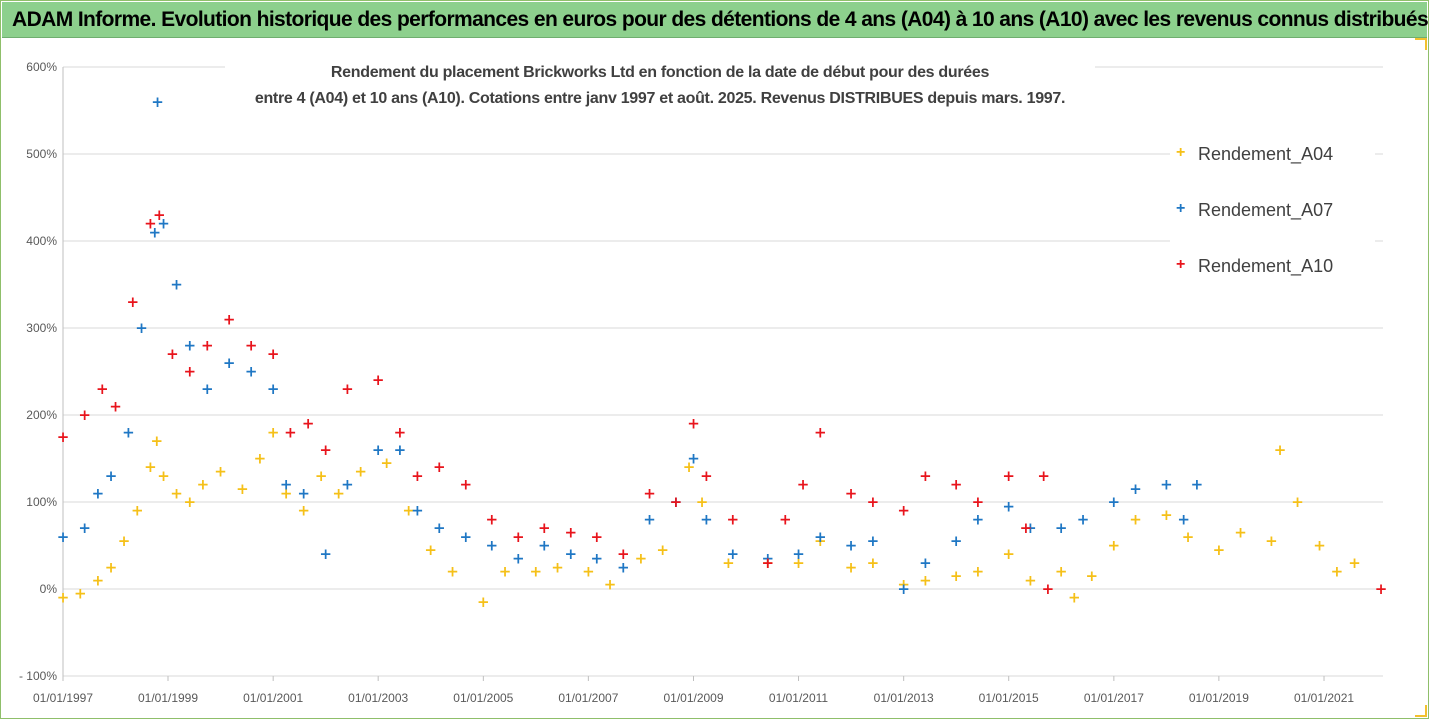 The height and width of the screenshot is (721, 1431). I want to click on corner-accent, so click(1421, 716).